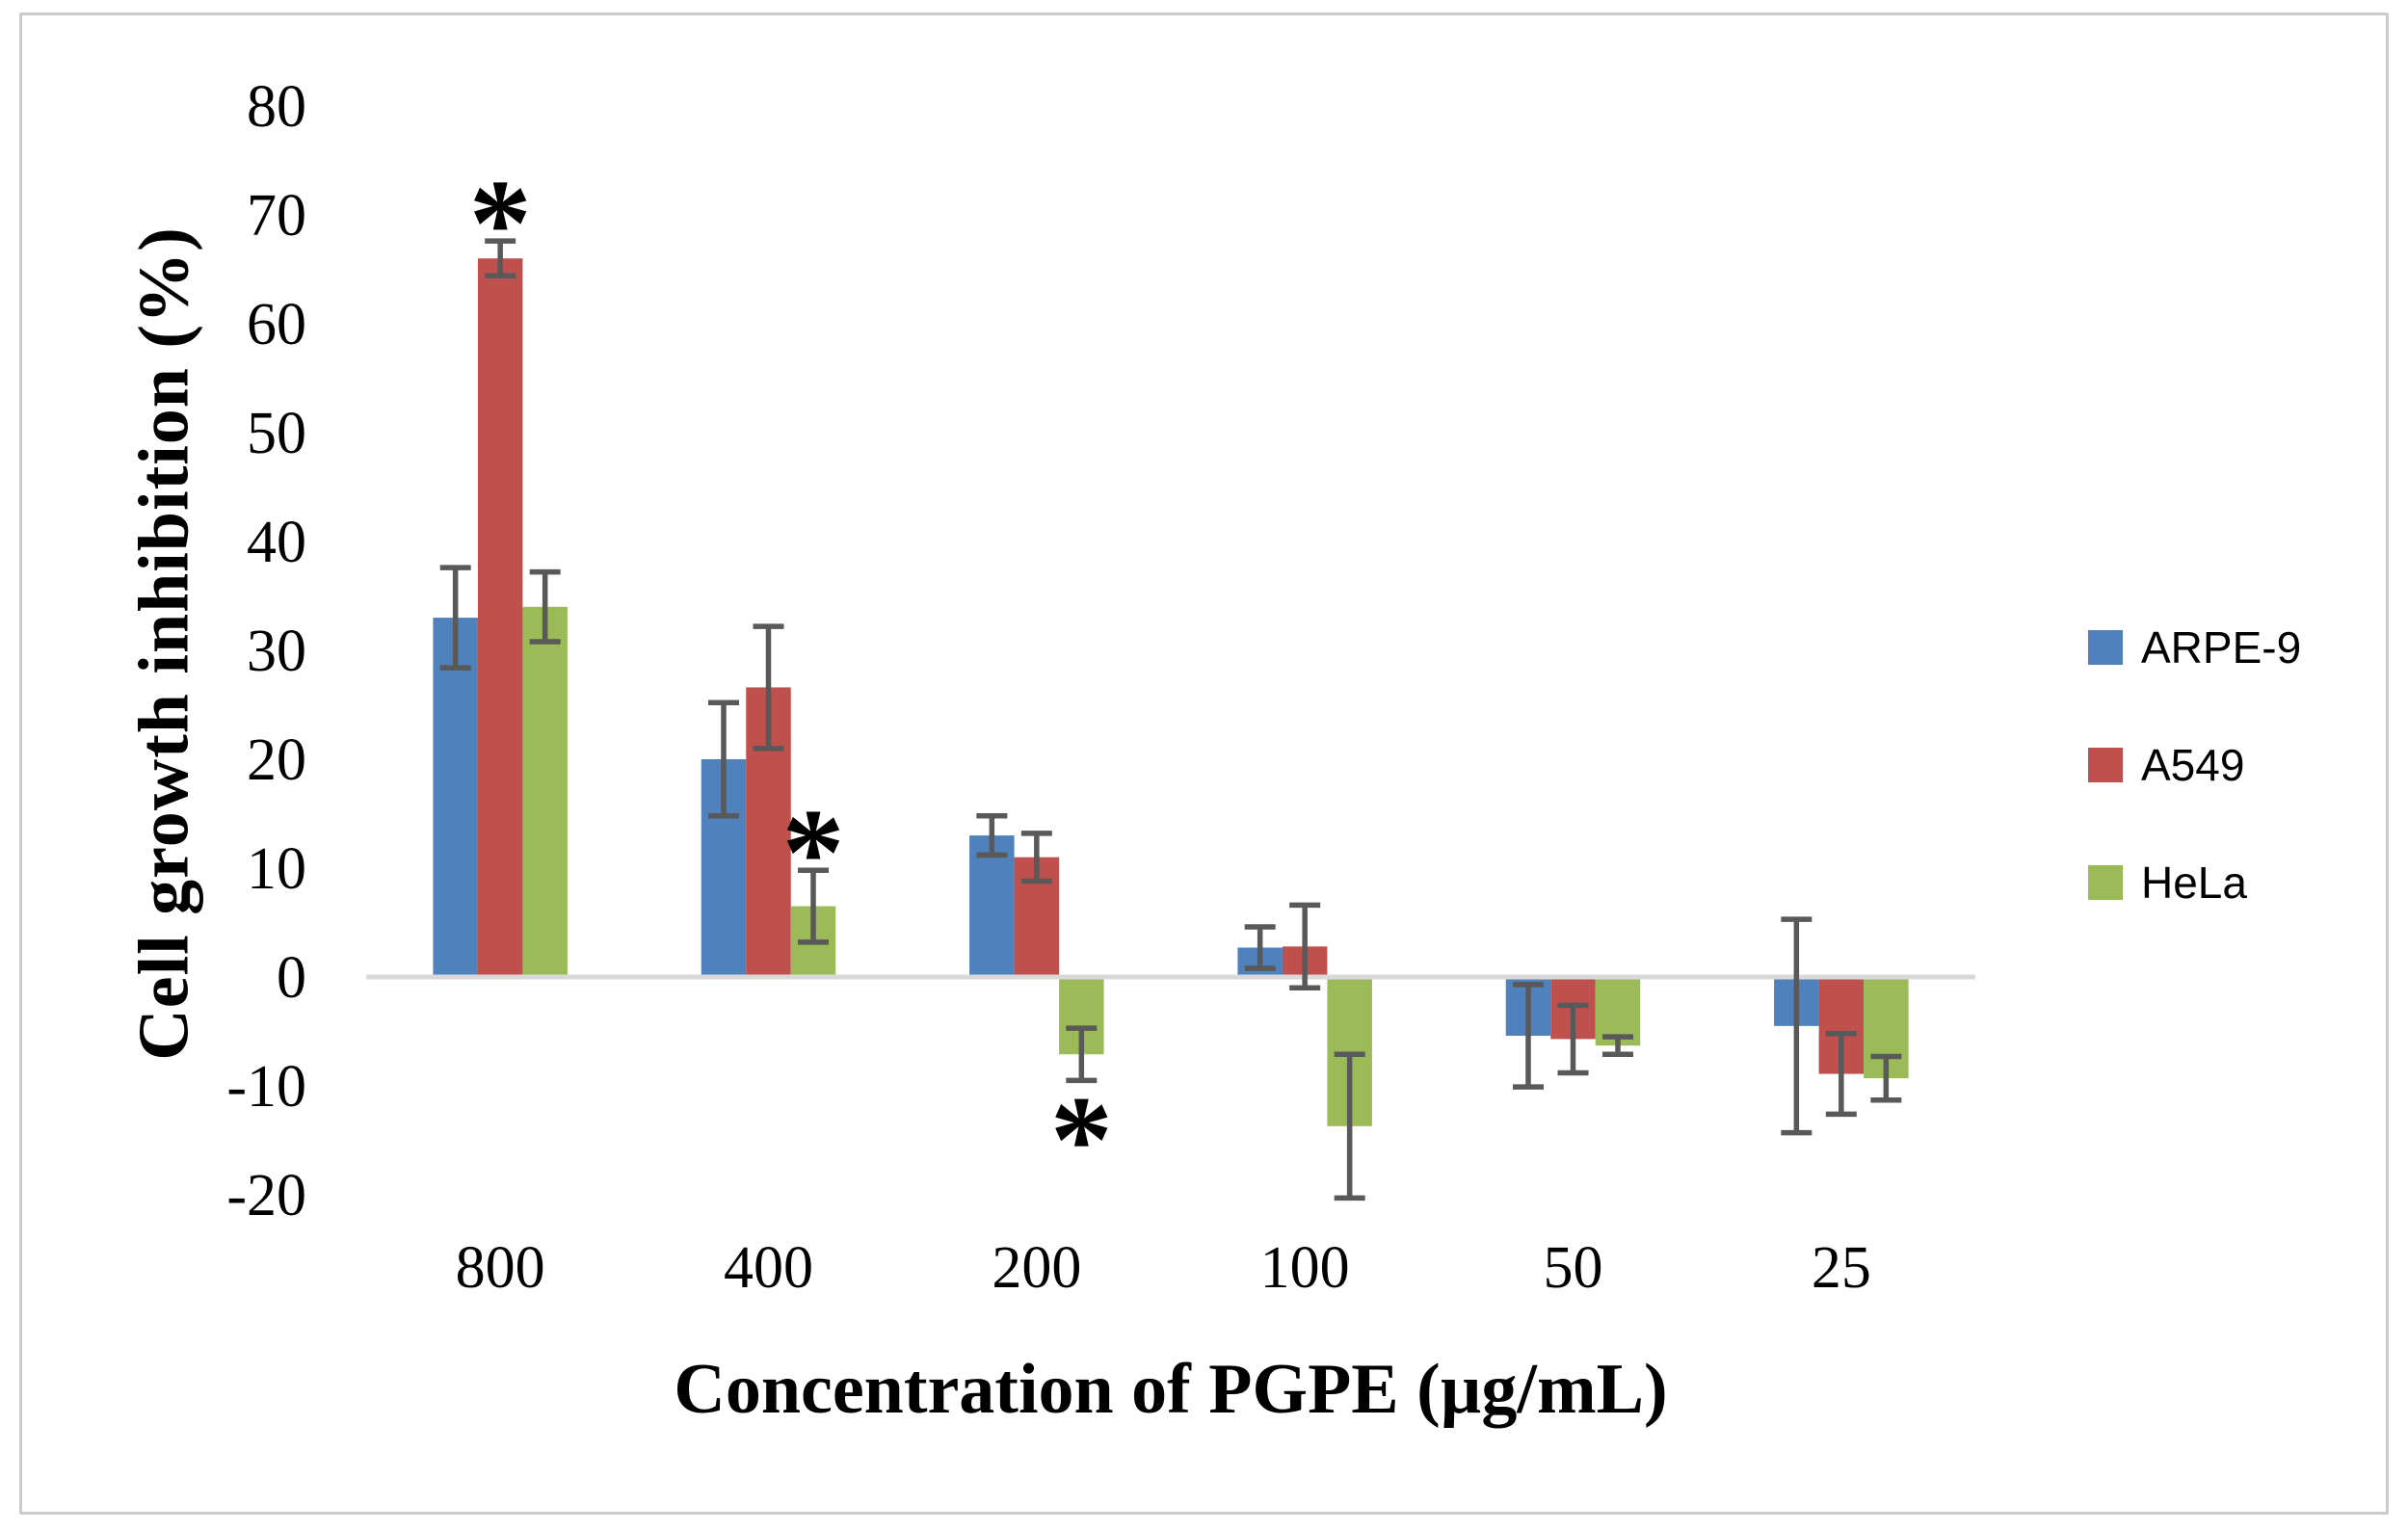 The image size is (2408, 1531). Describe the element at coordinates (500, 224) in the screenshot. I see `significance-marker-A549-800: *` at that location.